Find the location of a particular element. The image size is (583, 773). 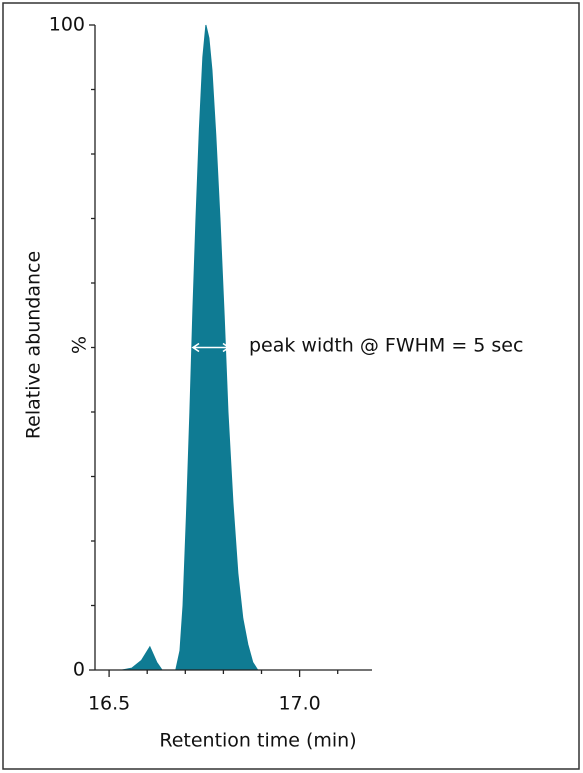

y-tick-label: 100 is located at coordinates (67, 25).